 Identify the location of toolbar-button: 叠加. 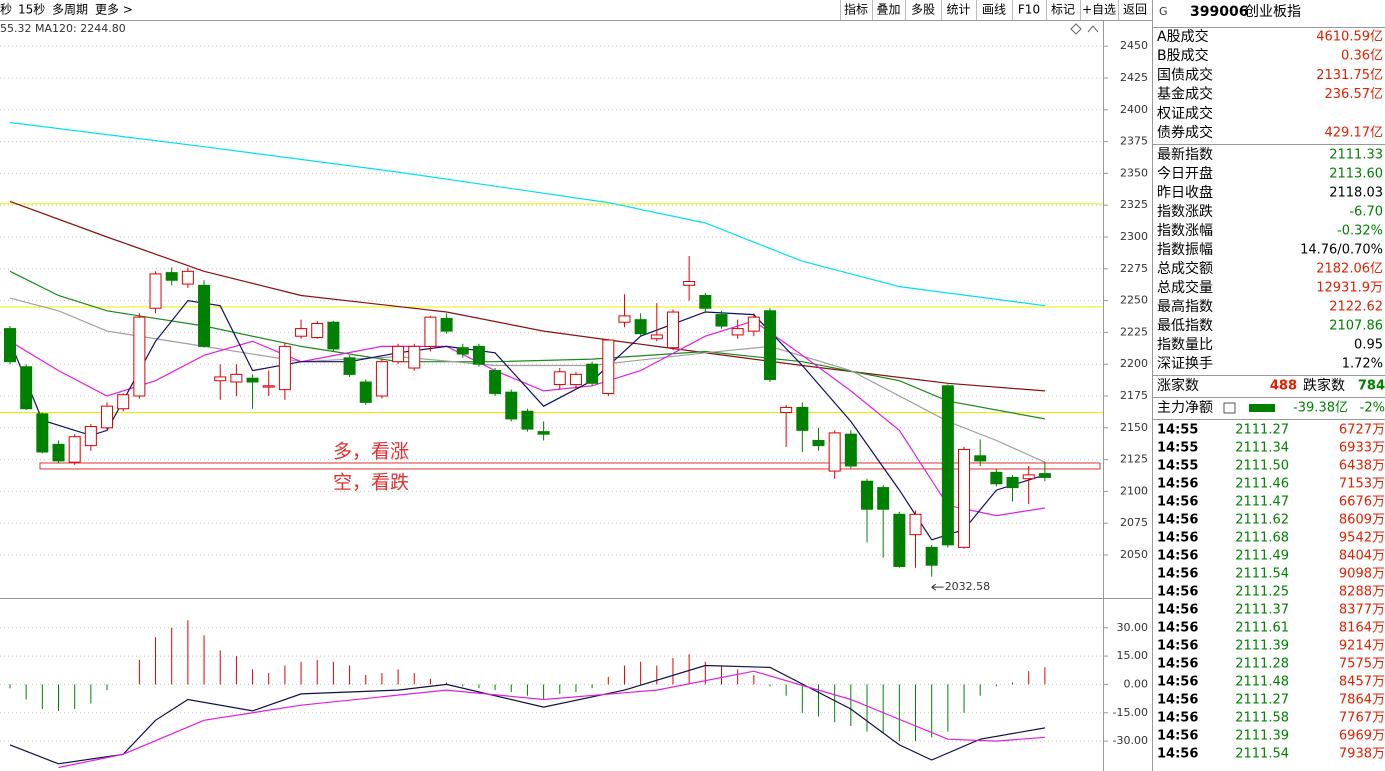
(888, 10).